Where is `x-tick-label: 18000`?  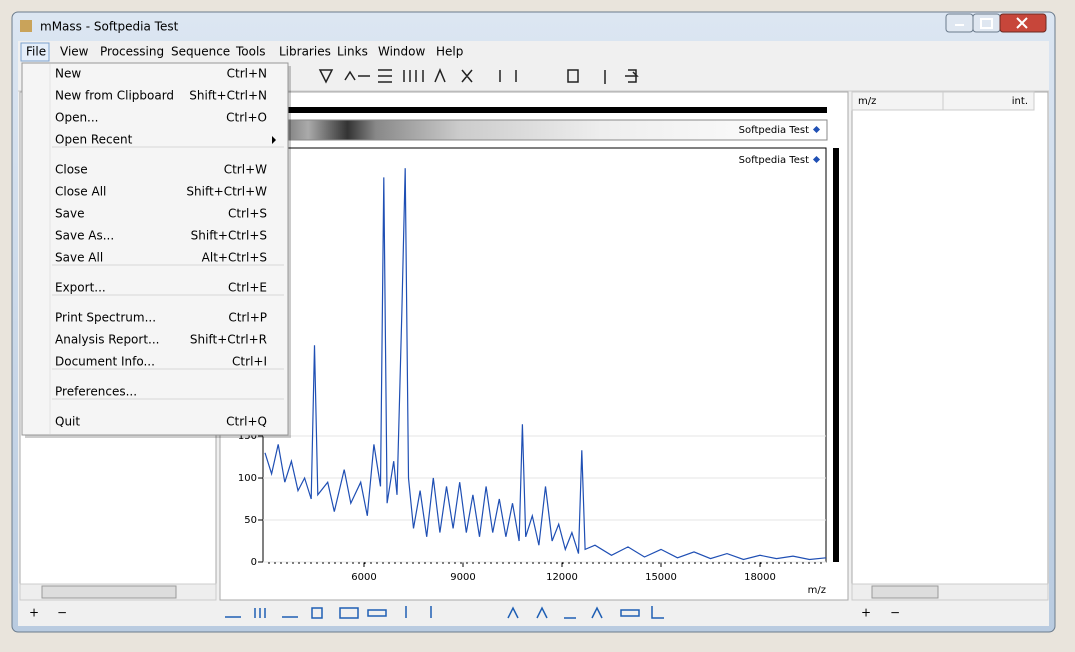
x-tick-label: 18000 is located at coordinates (760, 577).